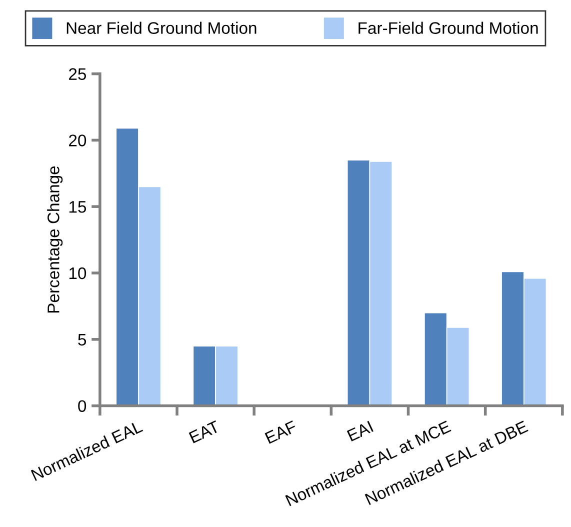 This screenshot has height=527, width=571. I want to click on legend-label: Near Field Ground Motion, so click(161, 28).